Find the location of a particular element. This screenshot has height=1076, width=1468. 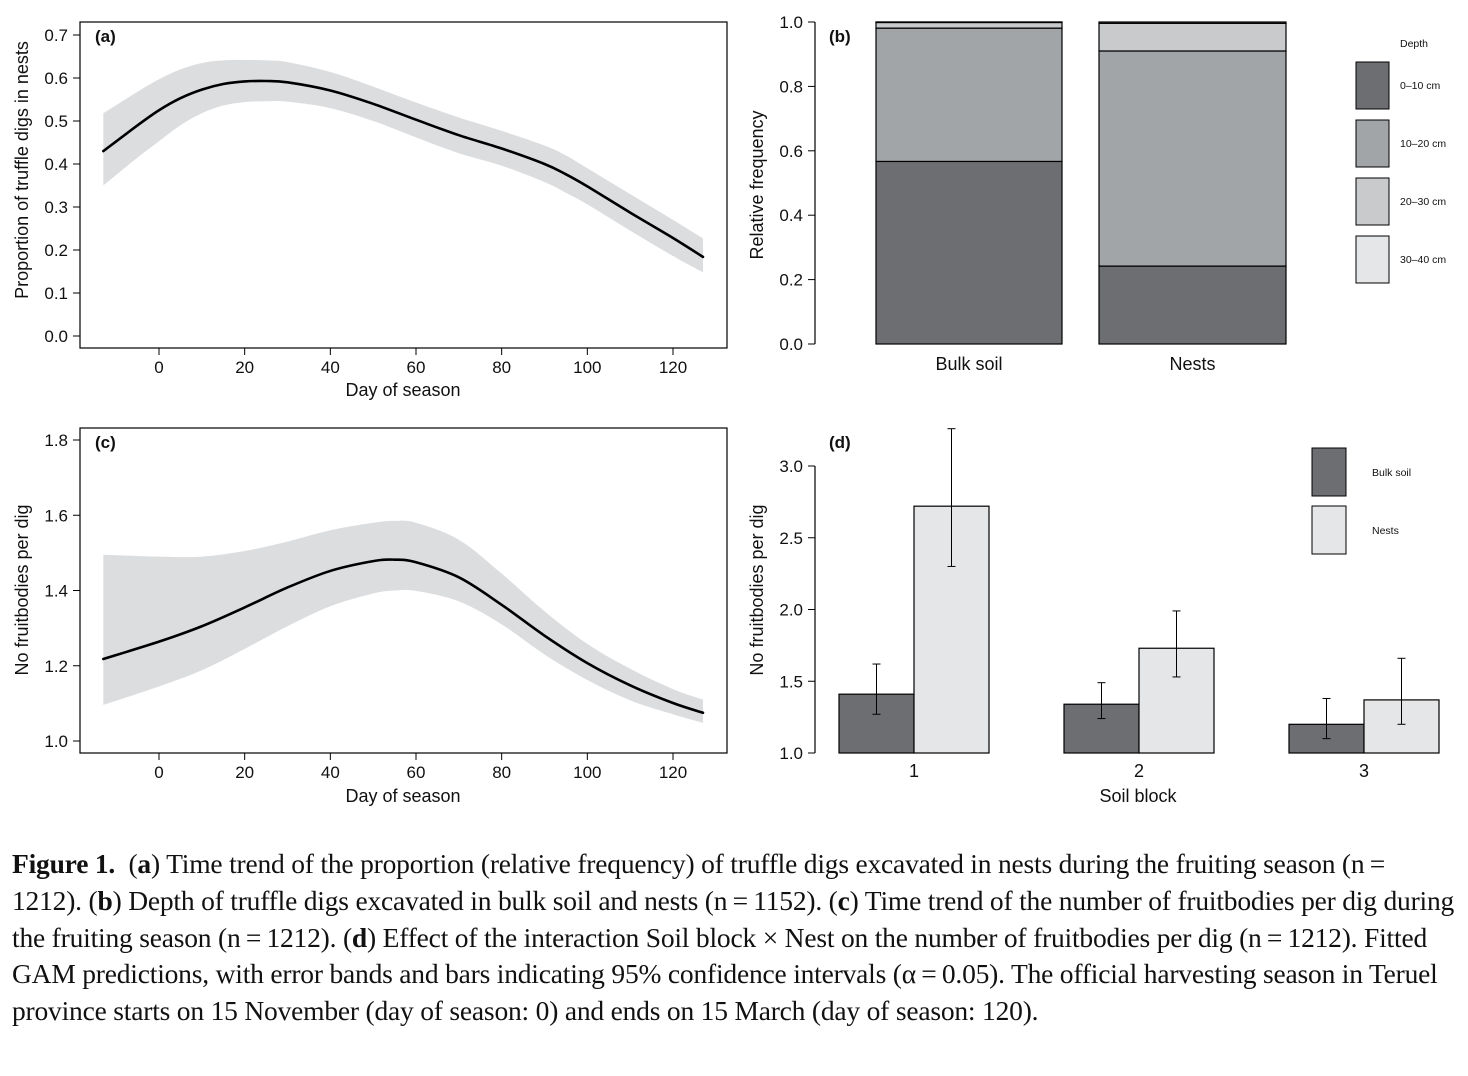

y-tick-label: 3.0 is located at coordinates (791, 466).